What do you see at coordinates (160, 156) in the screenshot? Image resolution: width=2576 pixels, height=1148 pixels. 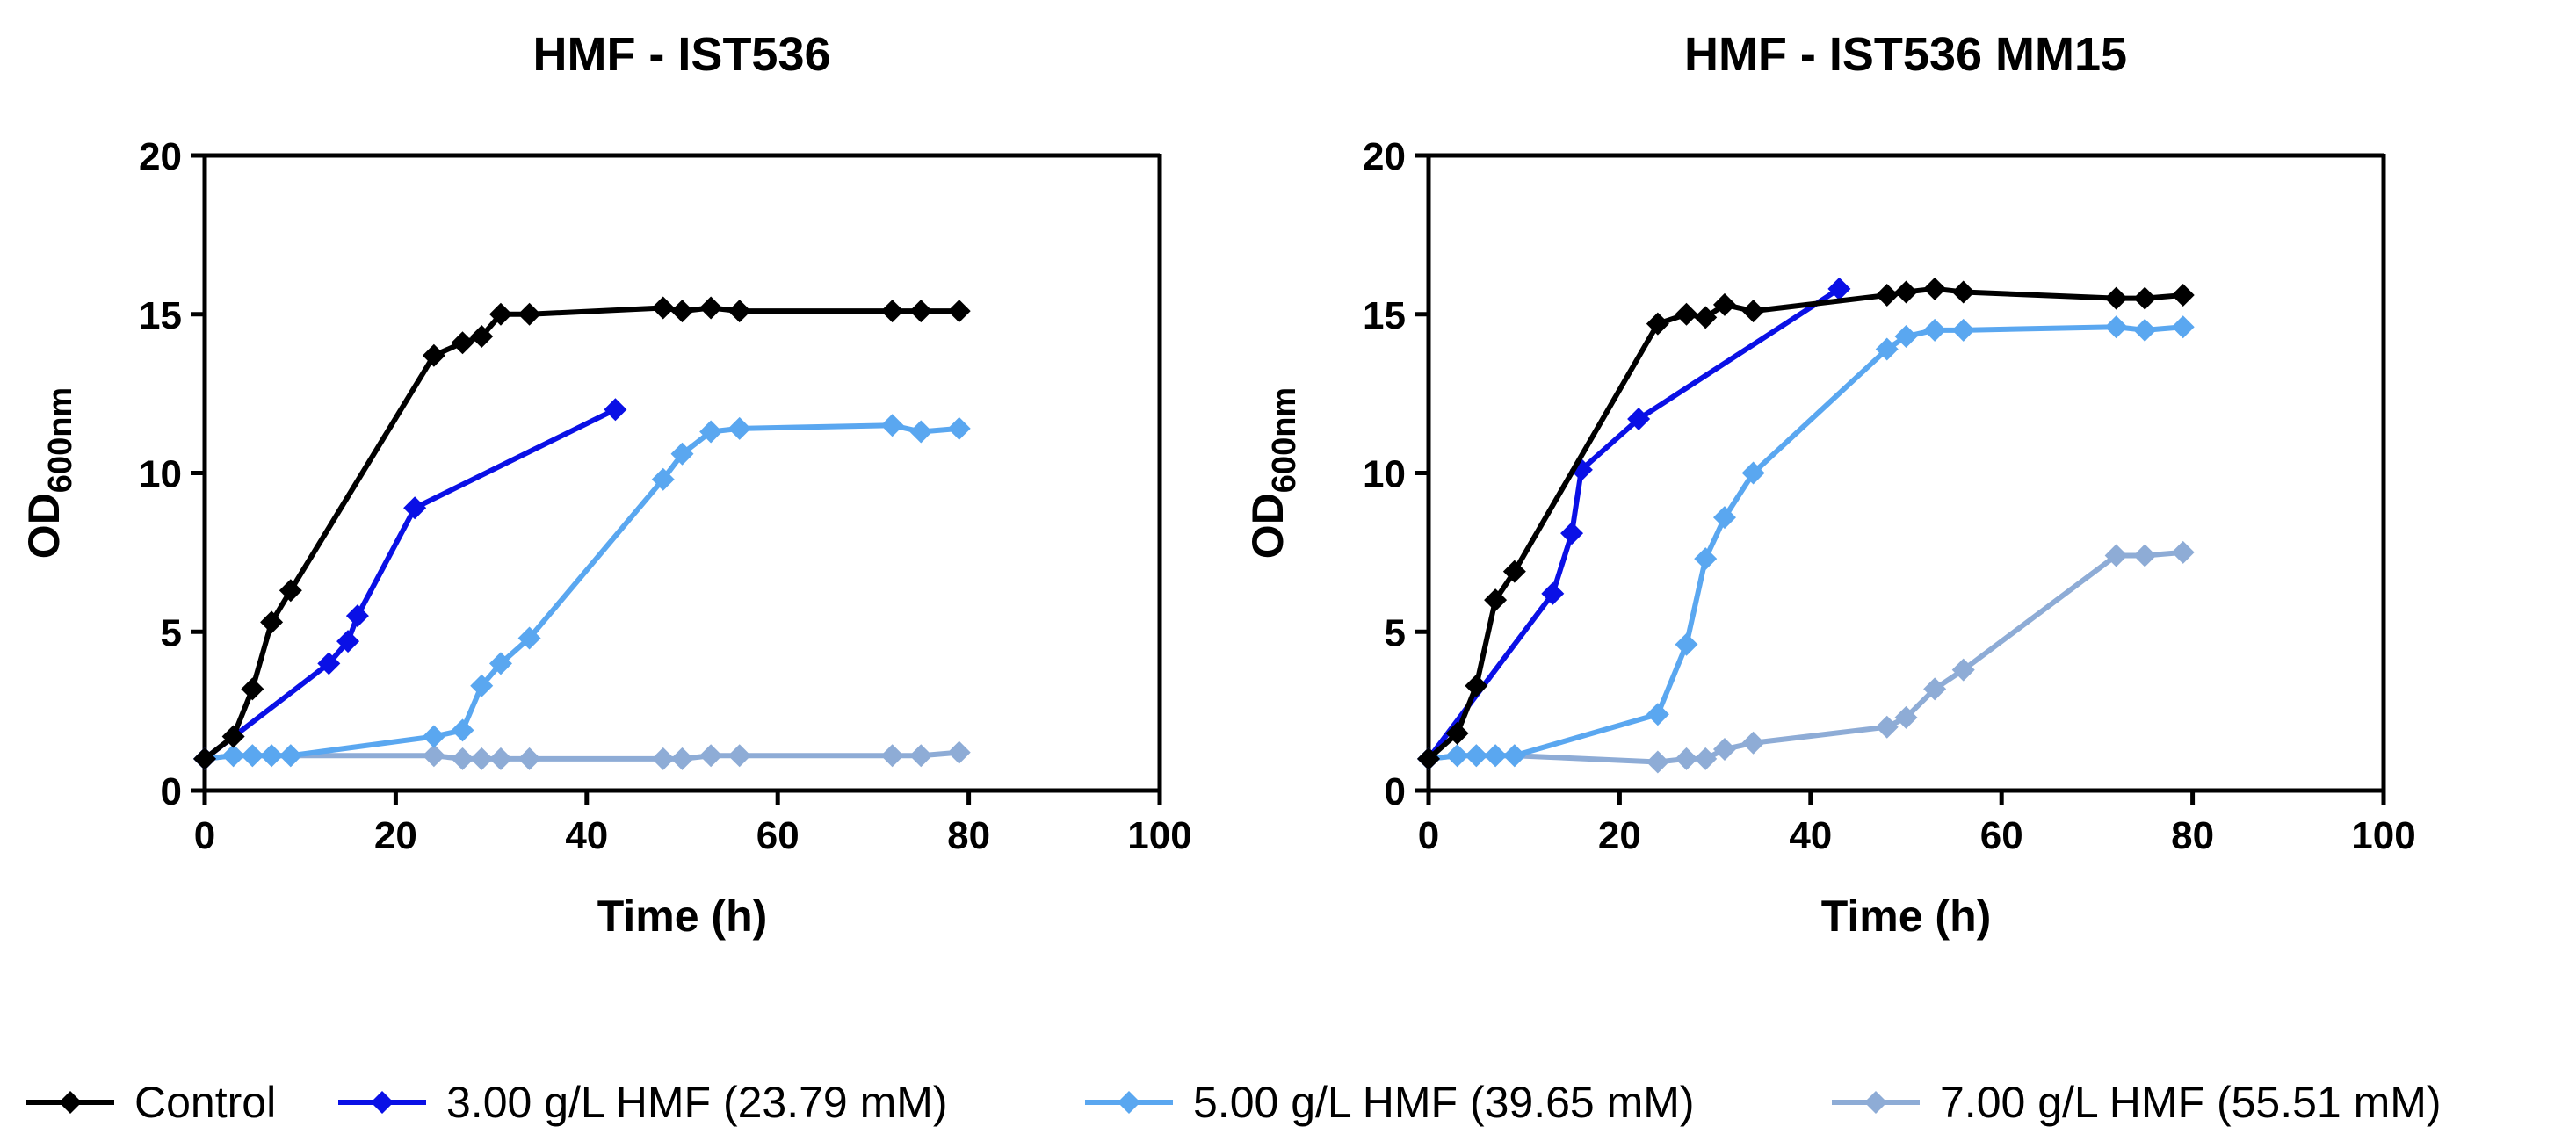 I see `y-tick-label: 20` at bounding box center [160, 156].